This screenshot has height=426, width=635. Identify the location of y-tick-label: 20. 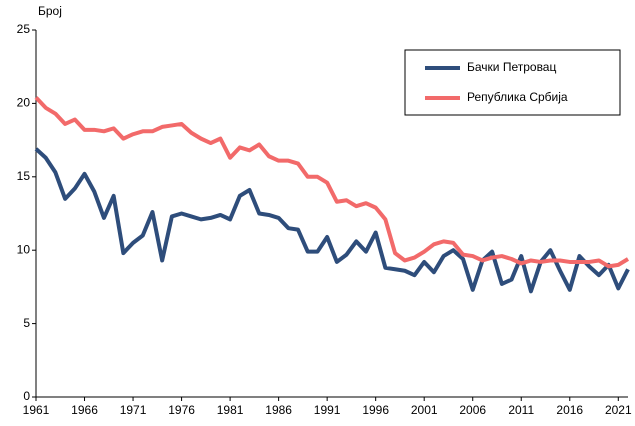
(24, 103).